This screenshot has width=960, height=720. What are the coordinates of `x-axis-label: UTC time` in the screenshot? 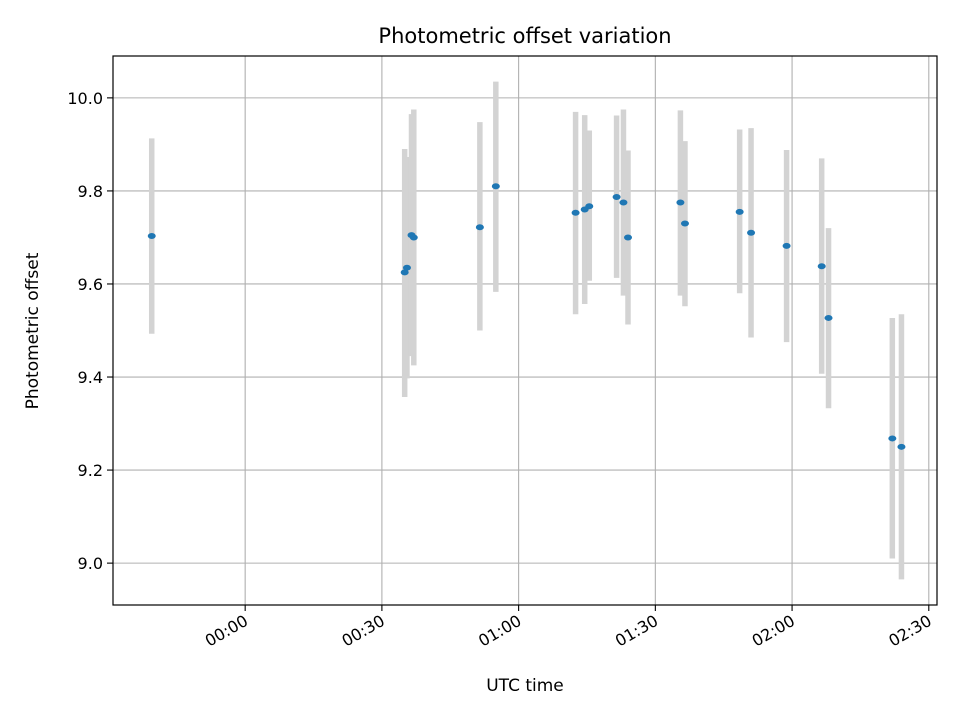 It's located at (525, 686).